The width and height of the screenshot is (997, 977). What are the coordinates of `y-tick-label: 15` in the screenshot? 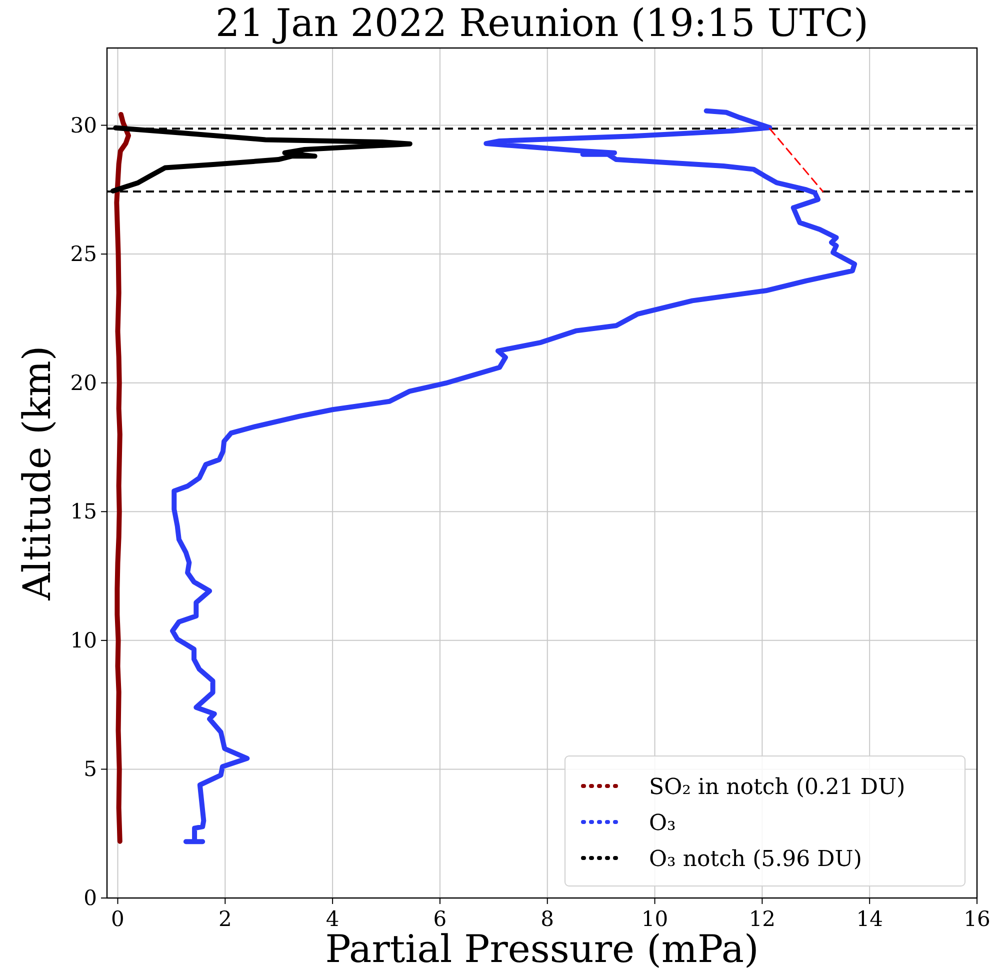 It's located at (83, 512).